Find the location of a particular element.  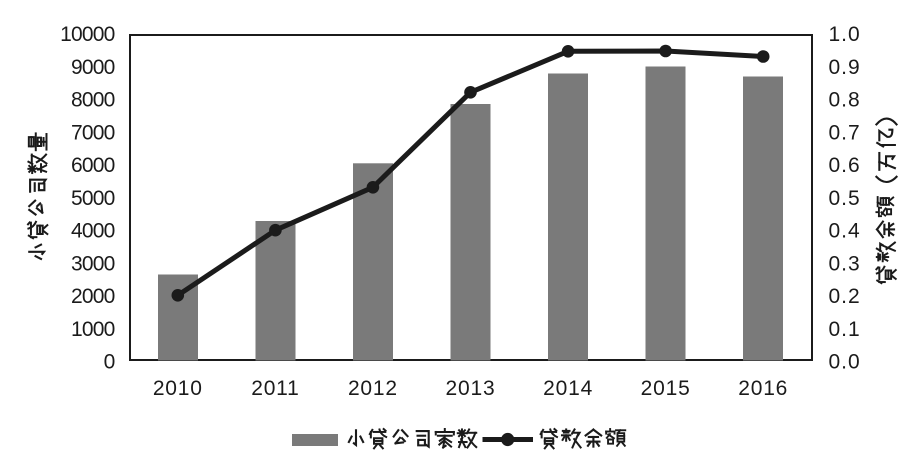

svg-text: 0.6 is located at coordinates (845, 165).